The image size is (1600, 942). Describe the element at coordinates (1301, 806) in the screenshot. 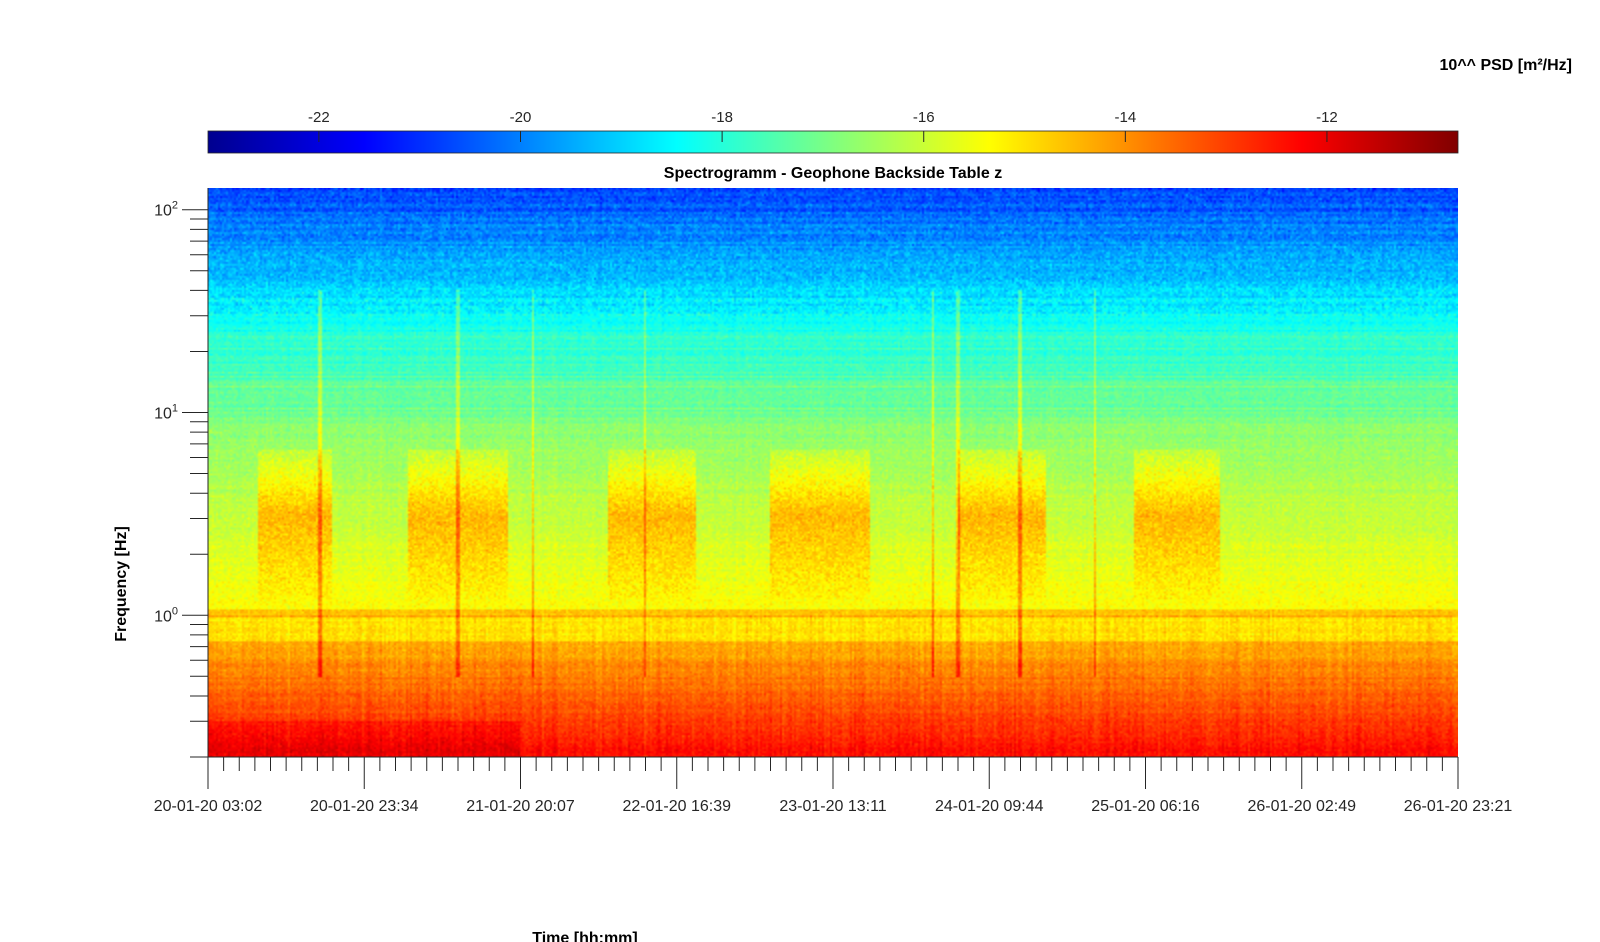

I see `x-tick-label: 26-01-20 02:49` at that location.